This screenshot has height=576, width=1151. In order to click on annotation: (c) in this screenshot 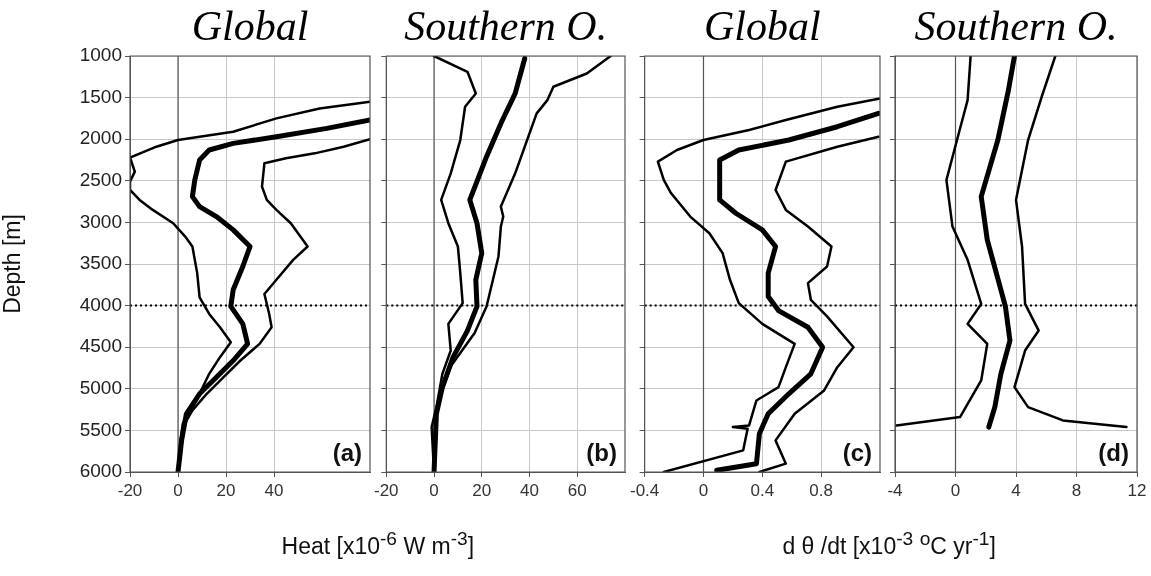, I will do `click(857, 452)`.